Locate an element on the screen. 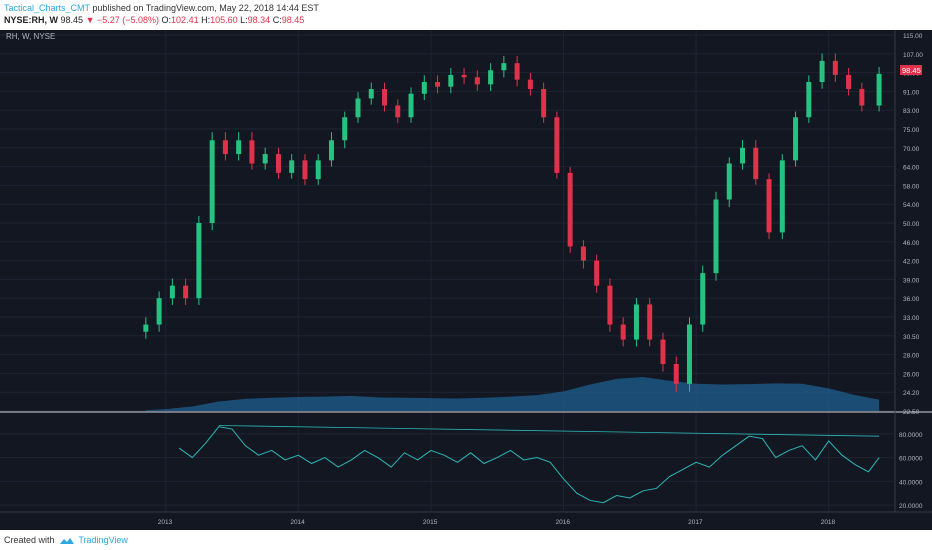 The height and width of the screenshot is (550, 932). price-tick-label: 39.00 is located at coordinates (911, 280).